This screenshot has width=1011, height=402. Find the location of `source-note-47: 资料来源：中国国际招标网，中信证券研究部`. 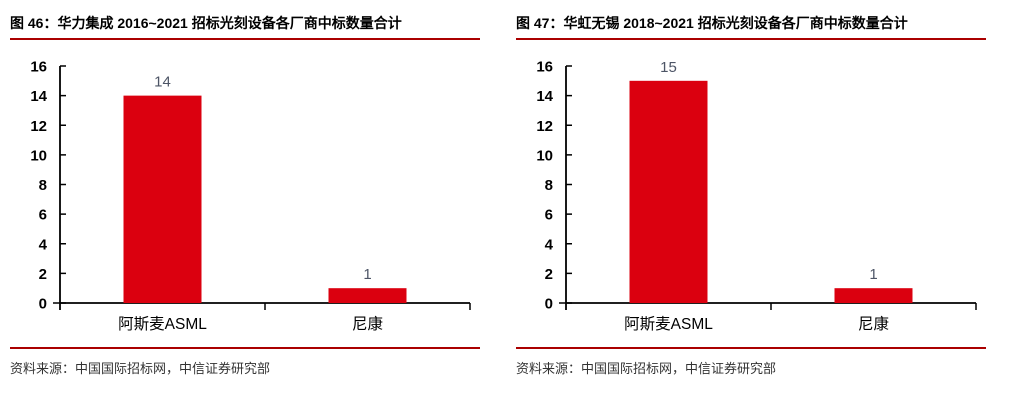

source-note-47: 资料来源：中国国际招标网，中信证券研究部 is located at coordinates (751, 362).